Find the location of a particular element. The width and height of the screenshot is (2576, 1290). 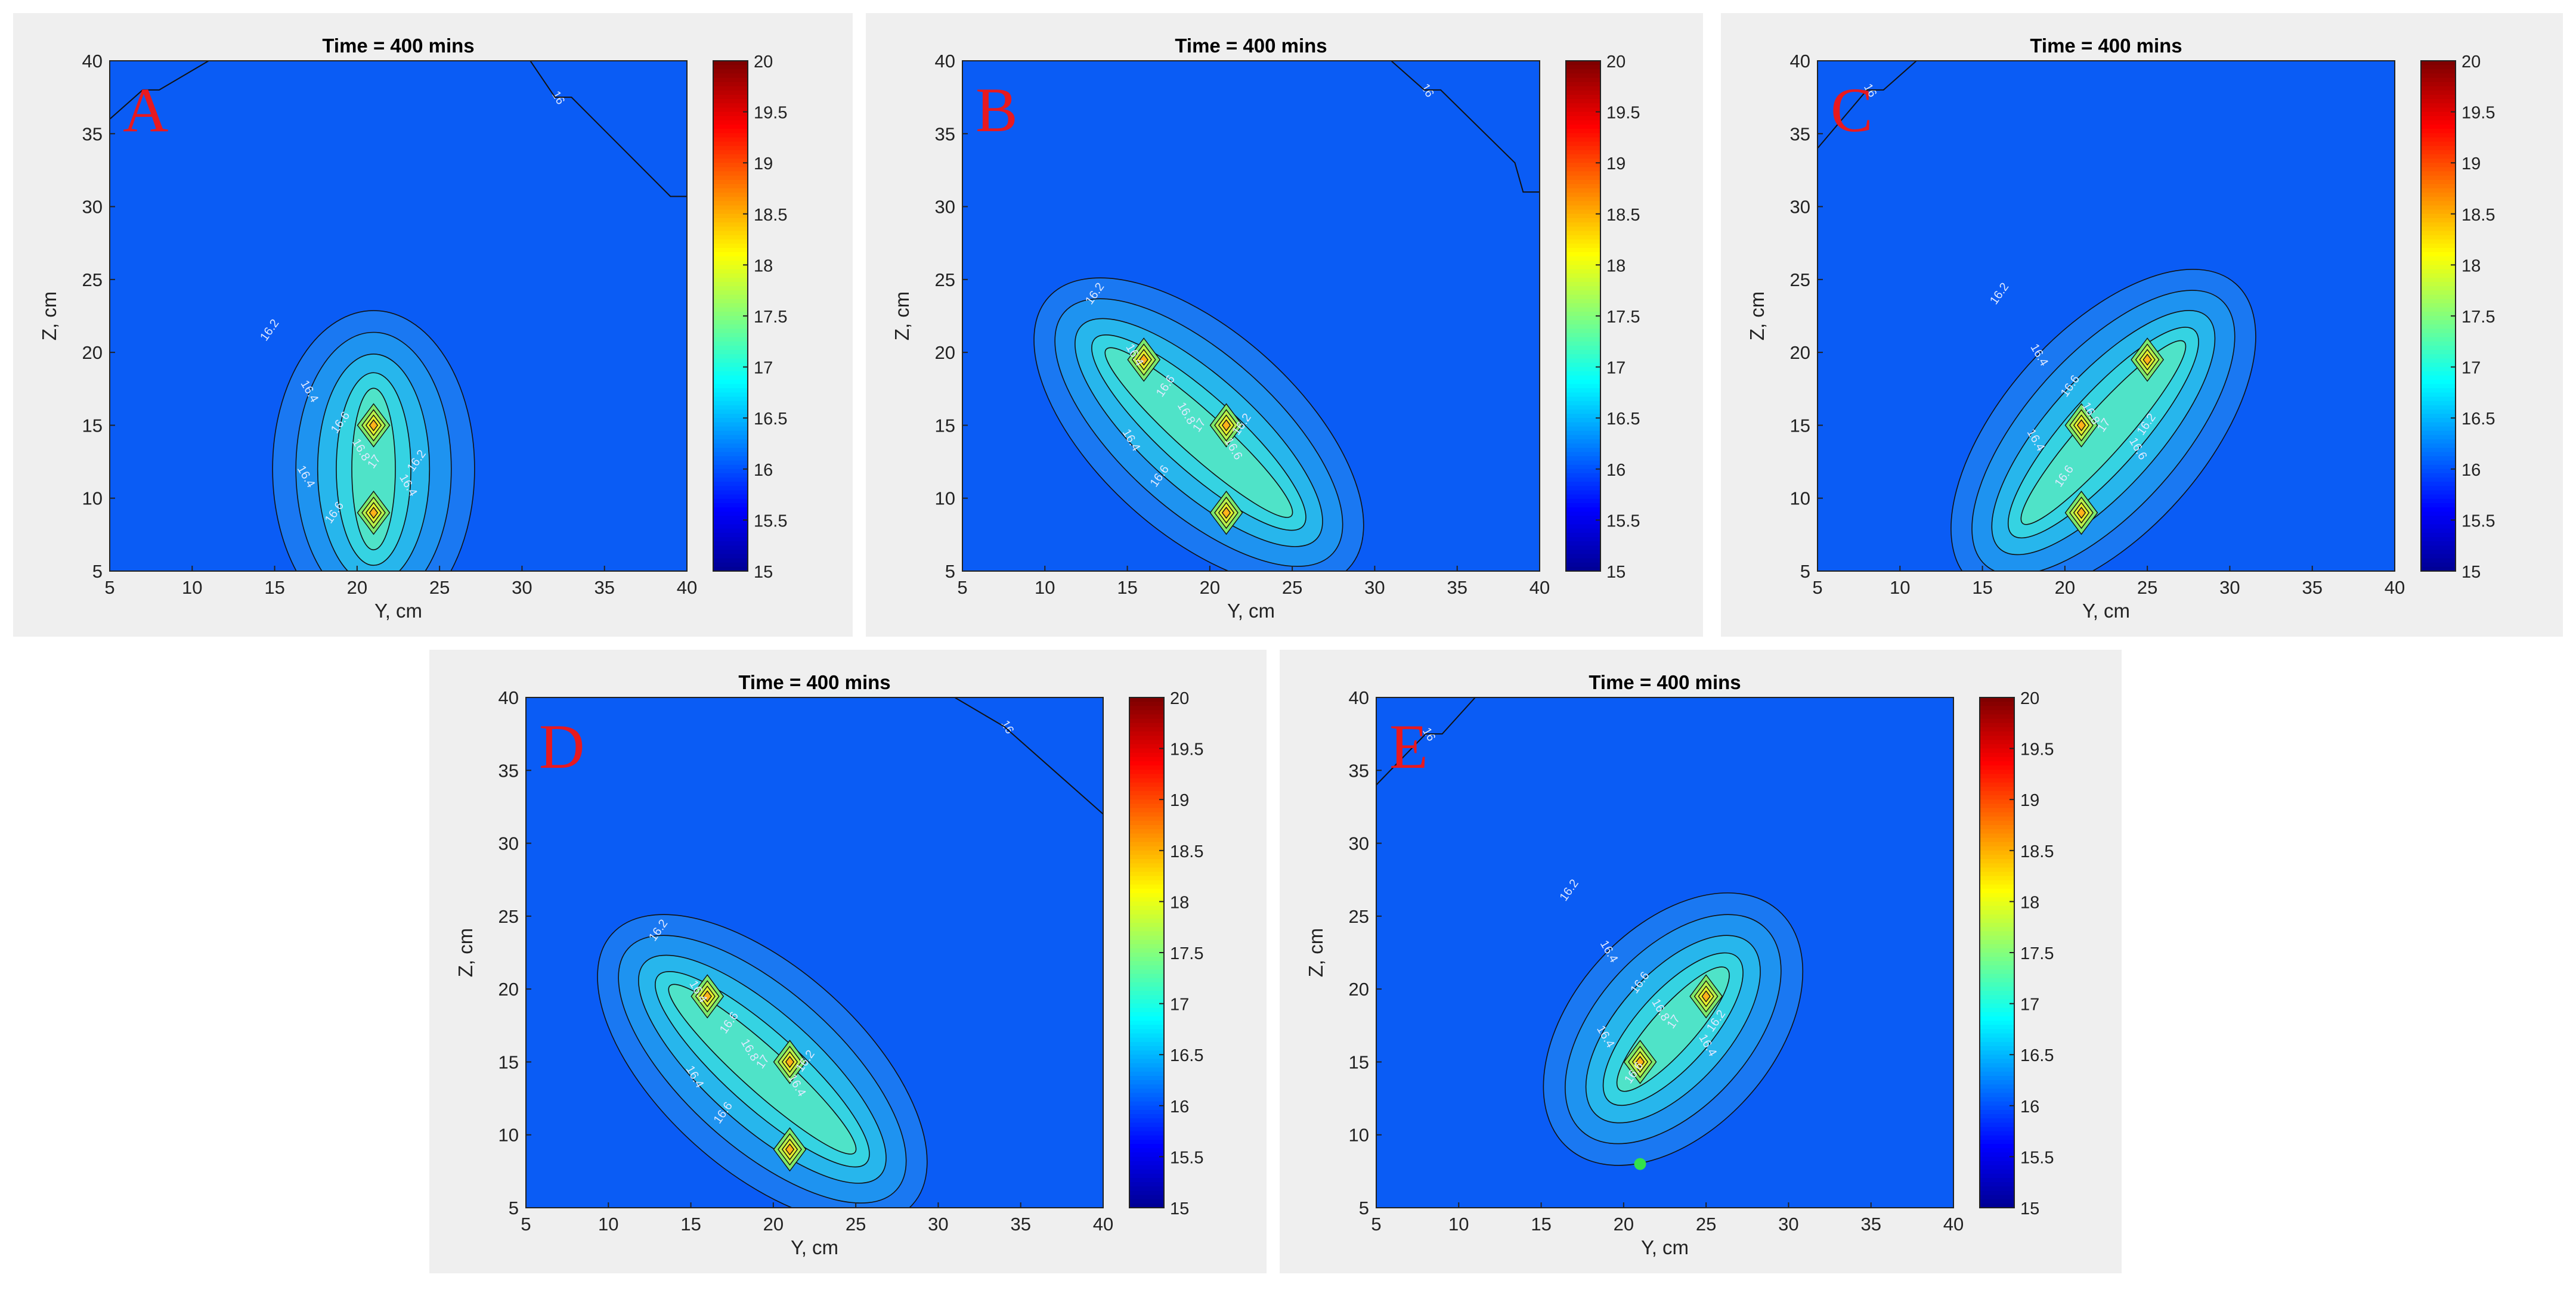

panel-letter: B is located at coordinates (997, 110).